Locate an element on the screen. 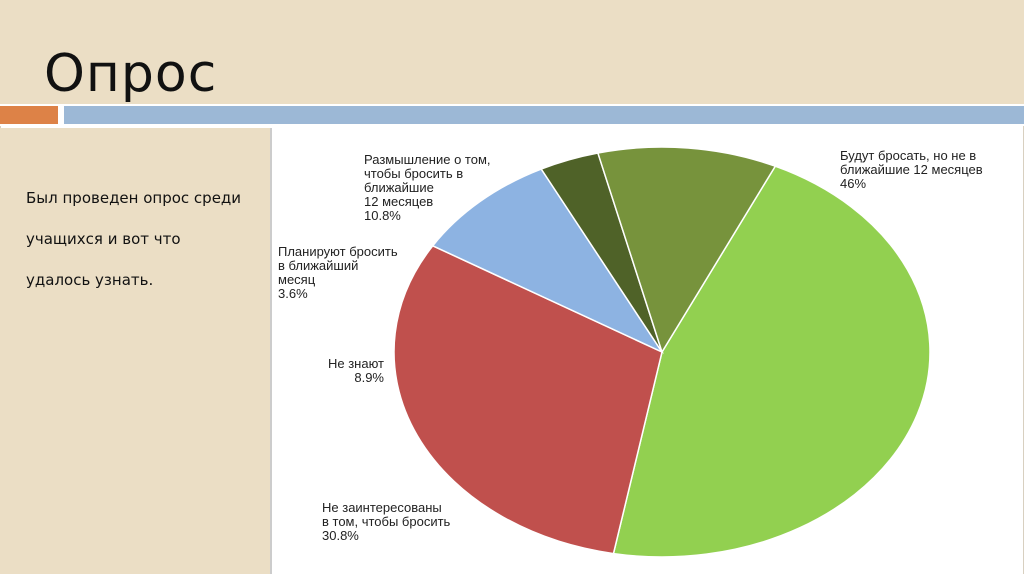 The width and height of the screenshot is (1024, 579). slice-label-5-line-4: 12 месяцев is located at coordinates (398, 201).